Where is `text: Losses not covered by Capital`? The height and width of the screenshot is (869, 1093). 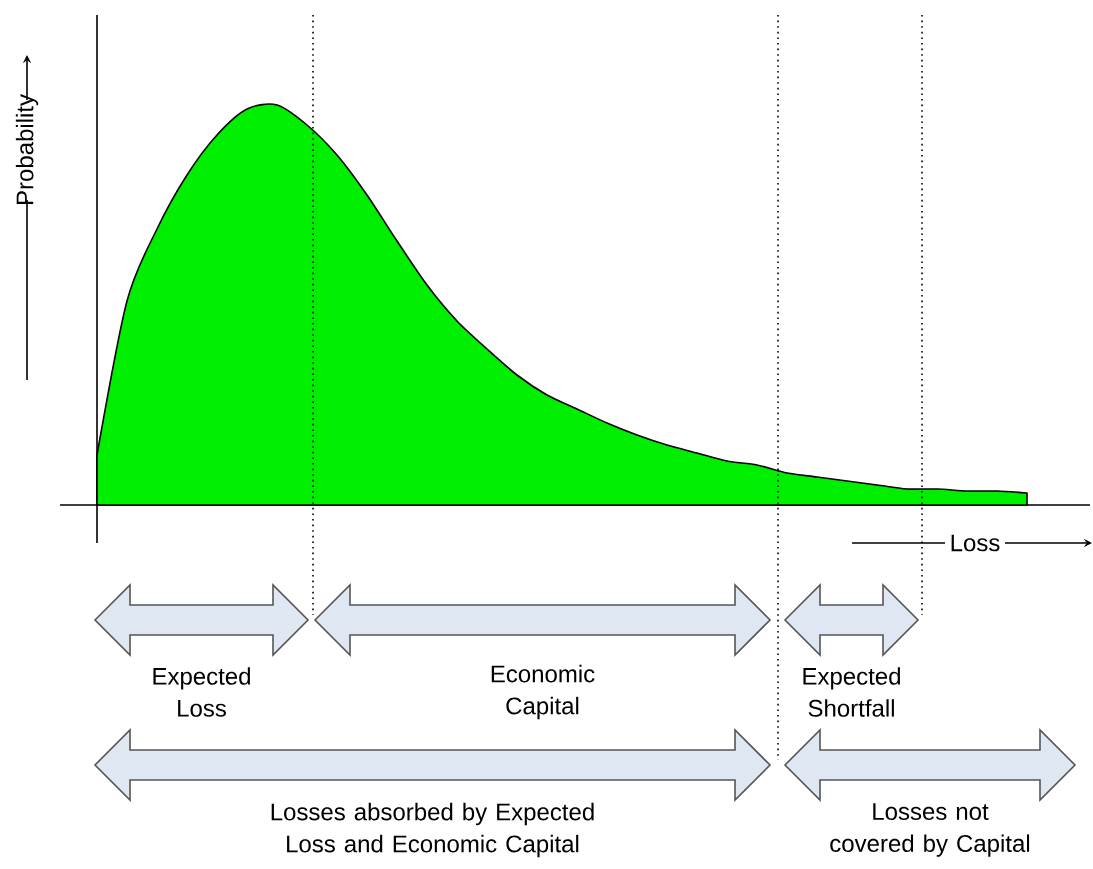 text: Losses not covered by Capital is located at coordinates (930, 830).